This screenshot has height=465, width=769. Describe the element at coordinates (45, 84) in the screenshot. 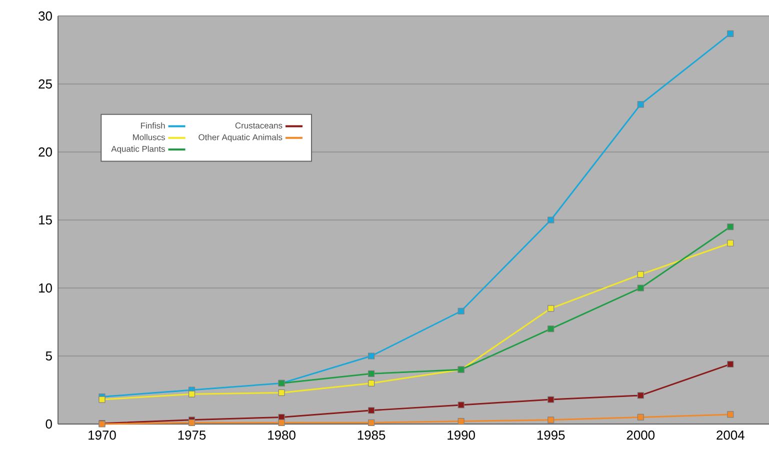

I see `y-tick-label: 25` at that location.